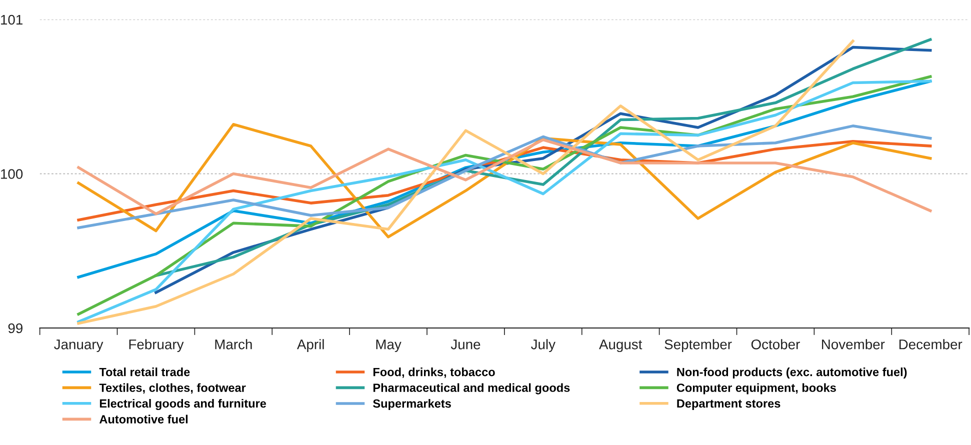 The image size is (971, 445). Describe the element at coordinates (389, 346) in the screenshot. I see `x-tick-label: May` at that location.